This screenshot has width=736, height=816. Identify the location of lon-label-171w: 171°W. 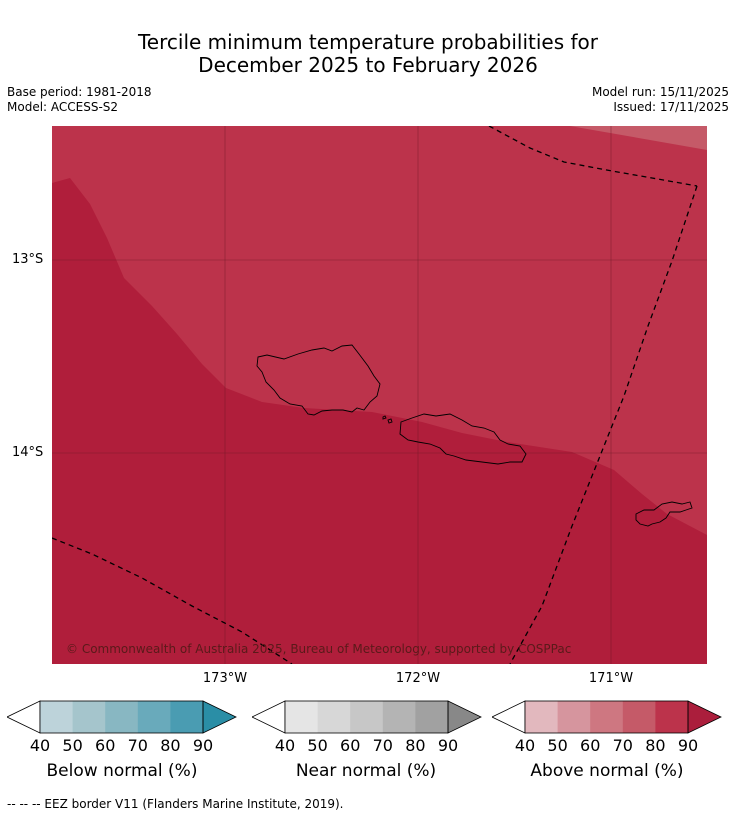
(611, 678).